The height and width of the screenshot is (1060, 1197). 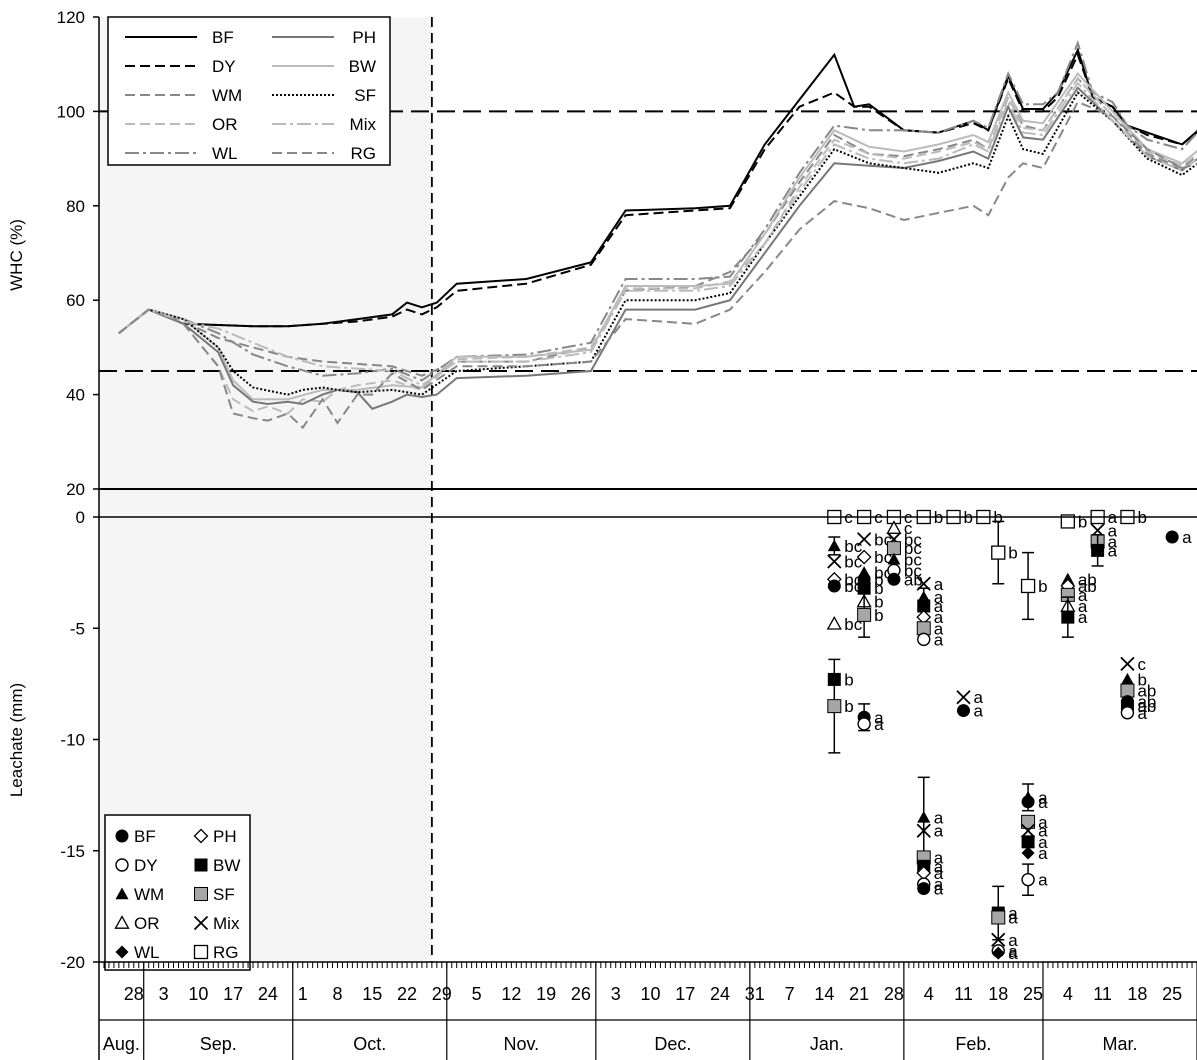 What do you see at coordinates (201, 923) in the screenshot?
I see `leachate-legend-marker-mix` at bounding box center [201, 923].